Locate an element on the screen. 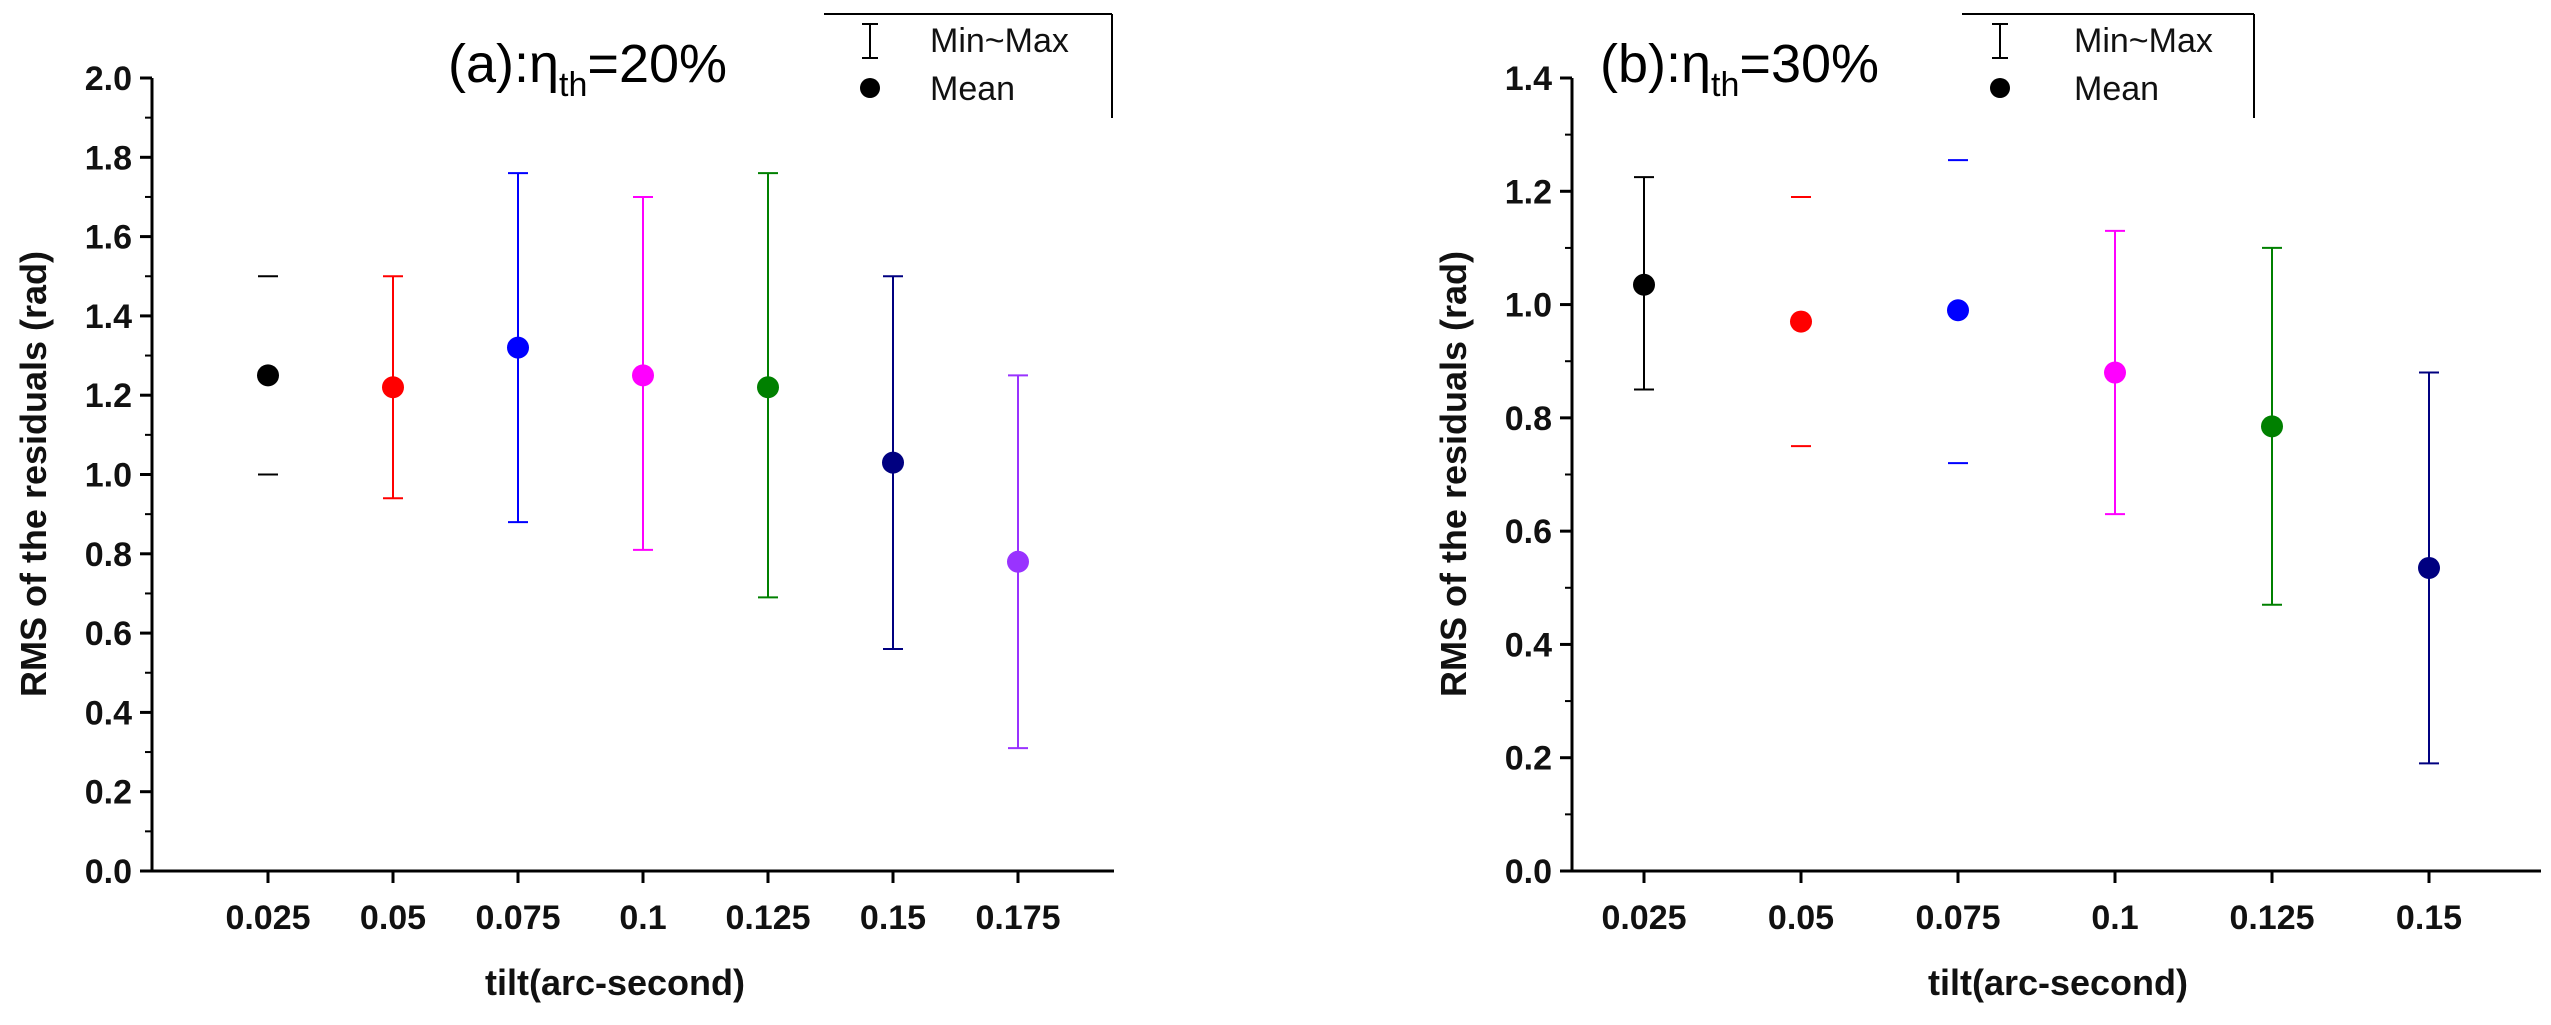 The height and width of the screenshot is (1025, 2551). panel-a-x-tick-label: 0.1 is located at coordinates (642, 918).